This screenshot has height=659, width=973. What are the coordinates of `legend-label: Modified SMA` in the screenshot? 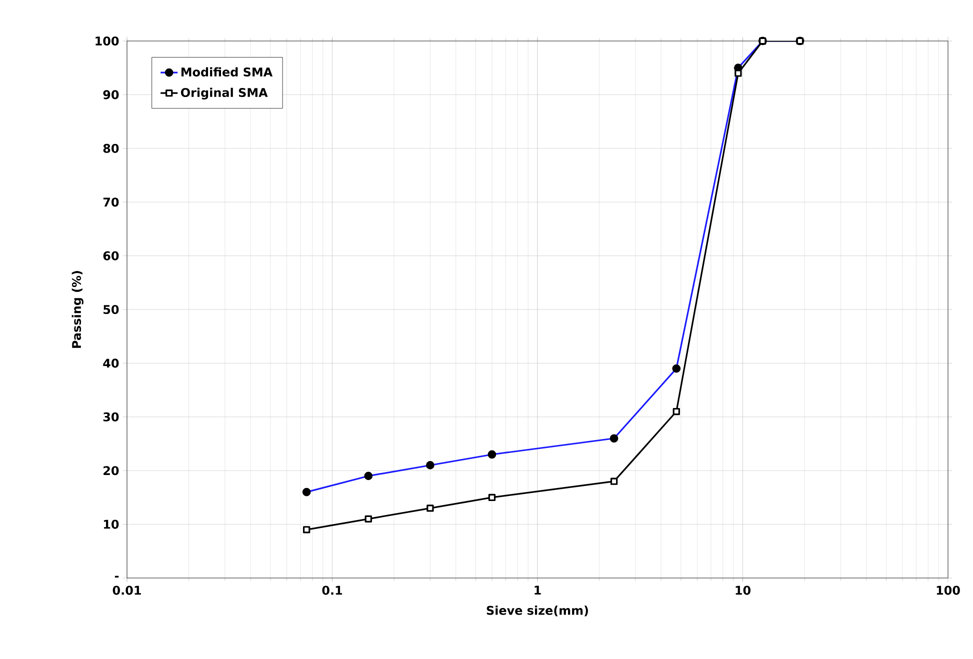 It's located at (227, 72).